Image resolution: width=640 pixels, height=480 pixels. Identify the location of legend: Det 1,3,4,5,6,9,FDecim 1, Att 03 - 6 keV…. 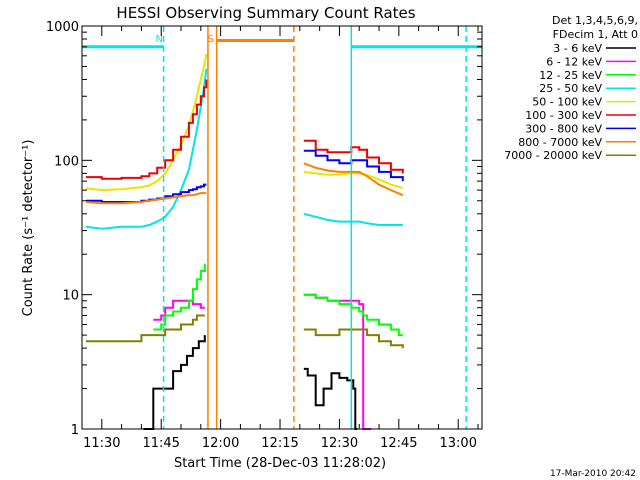
(571, 88).